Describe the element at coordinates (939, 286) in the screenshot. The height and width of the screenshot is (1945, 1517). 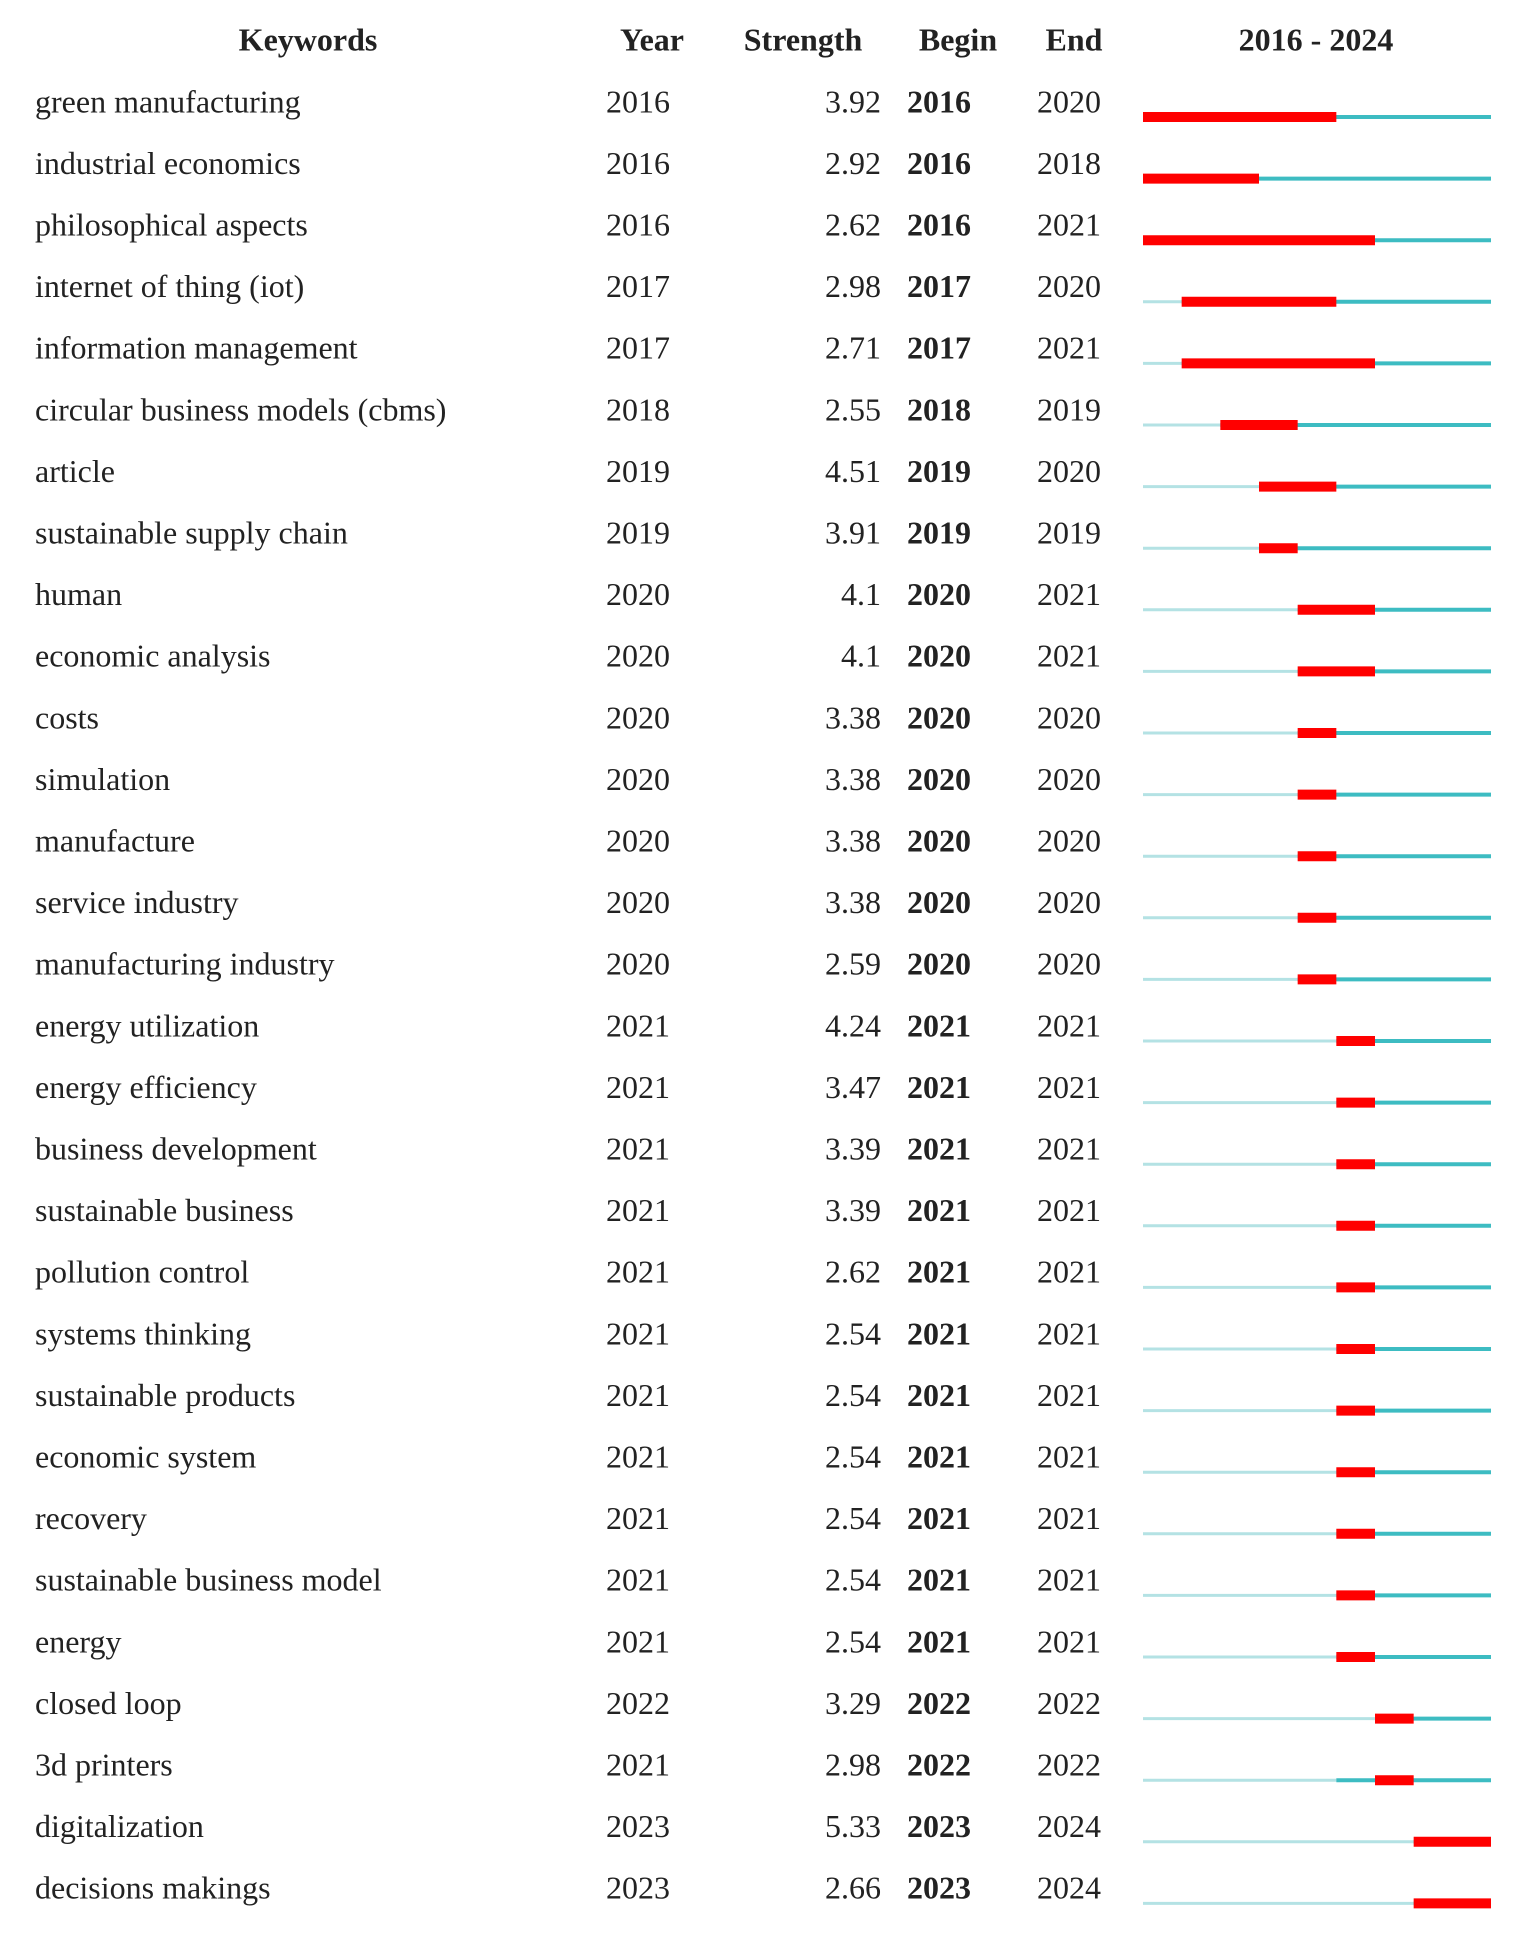
I see `begin: 2017` at that location.